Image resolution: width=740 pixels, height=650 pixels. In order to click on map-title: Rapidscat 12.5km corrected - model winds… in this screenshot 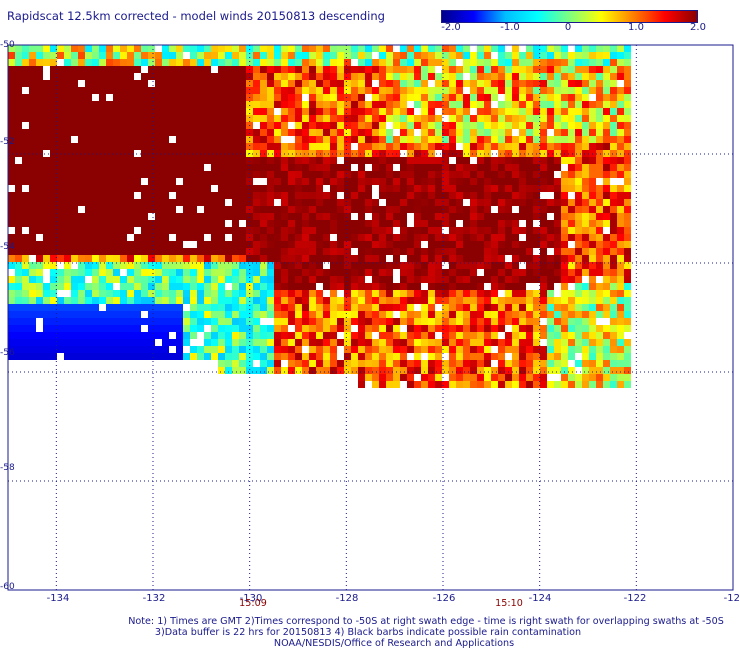, I will do `click(196, 16)`.